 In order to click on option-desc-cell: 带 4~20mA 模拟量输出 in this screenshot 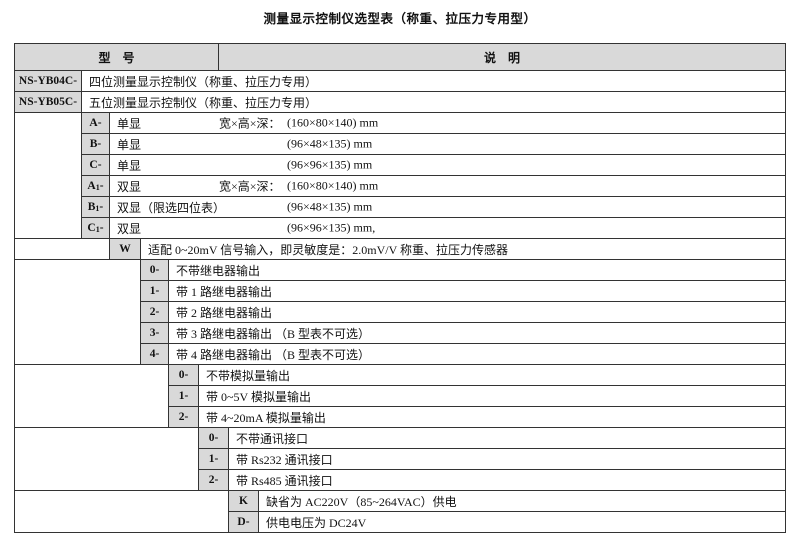, I will do `click(266, 417)`.